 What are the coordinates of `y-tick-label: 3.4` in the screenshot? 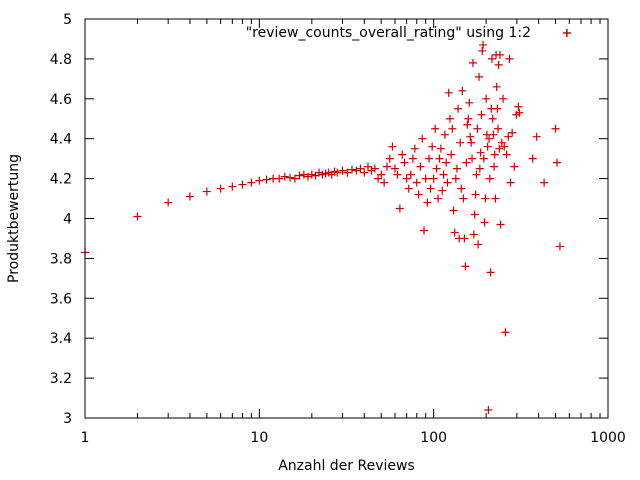 It's located at (61, 339).